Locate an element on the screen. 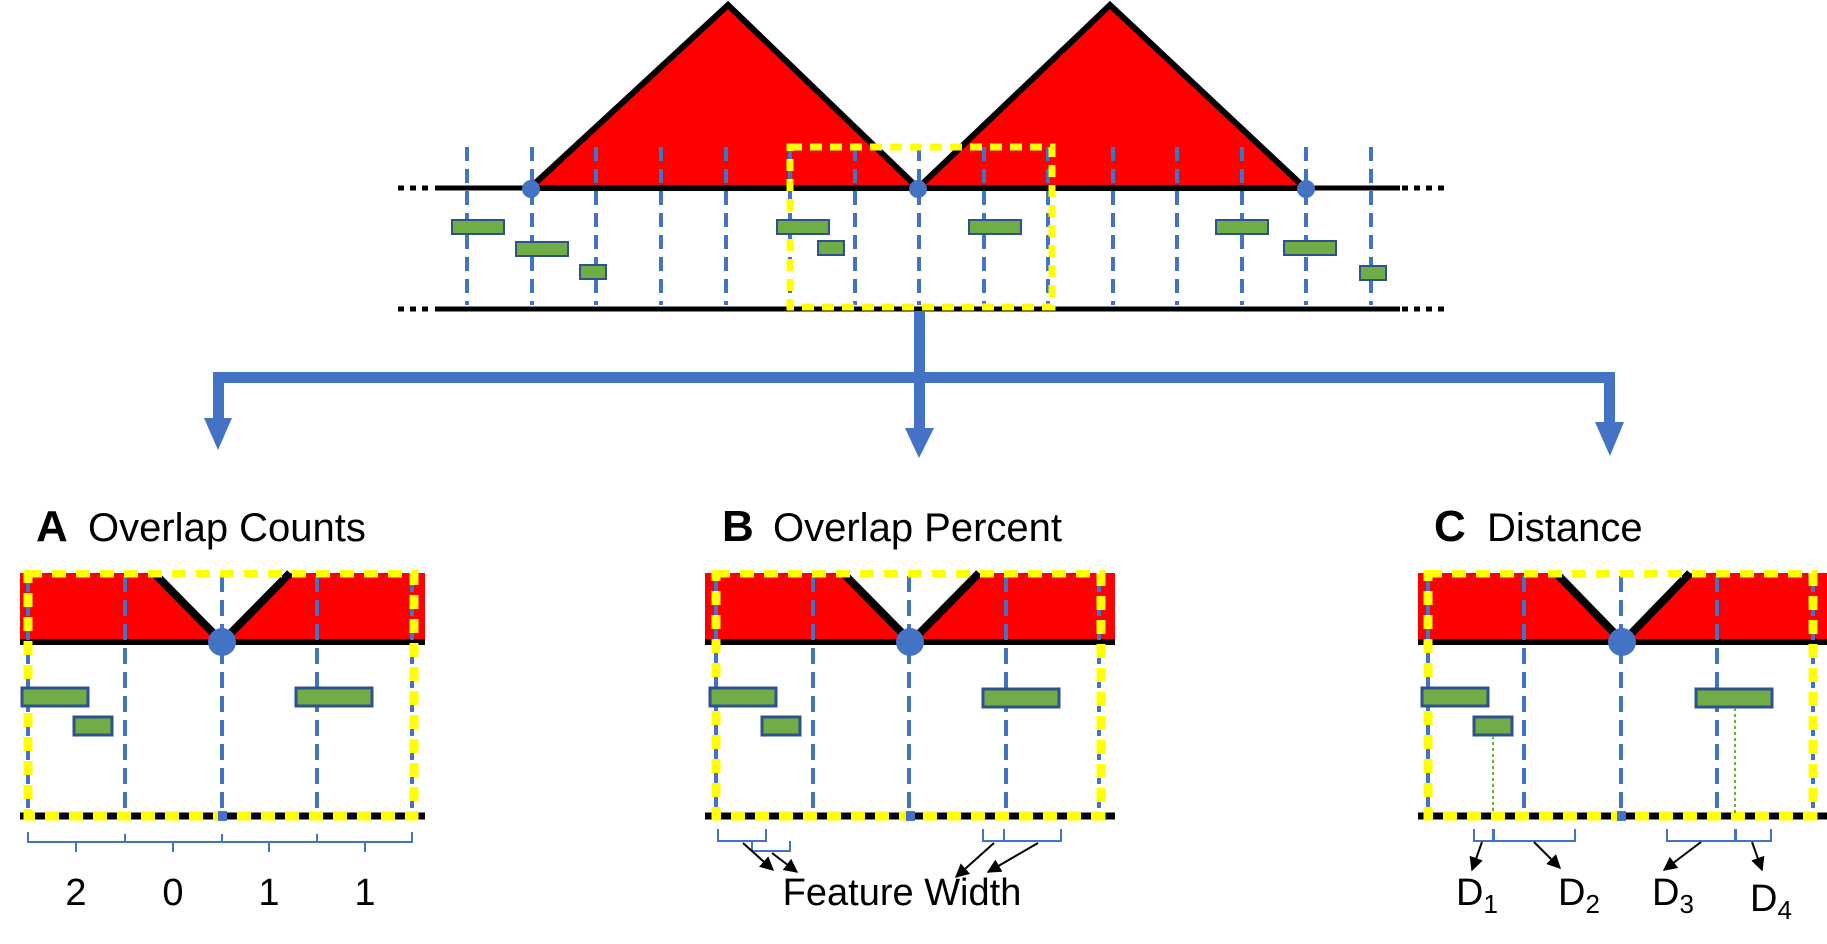  distance-label: D2 is located at coordinates (1579, 895).